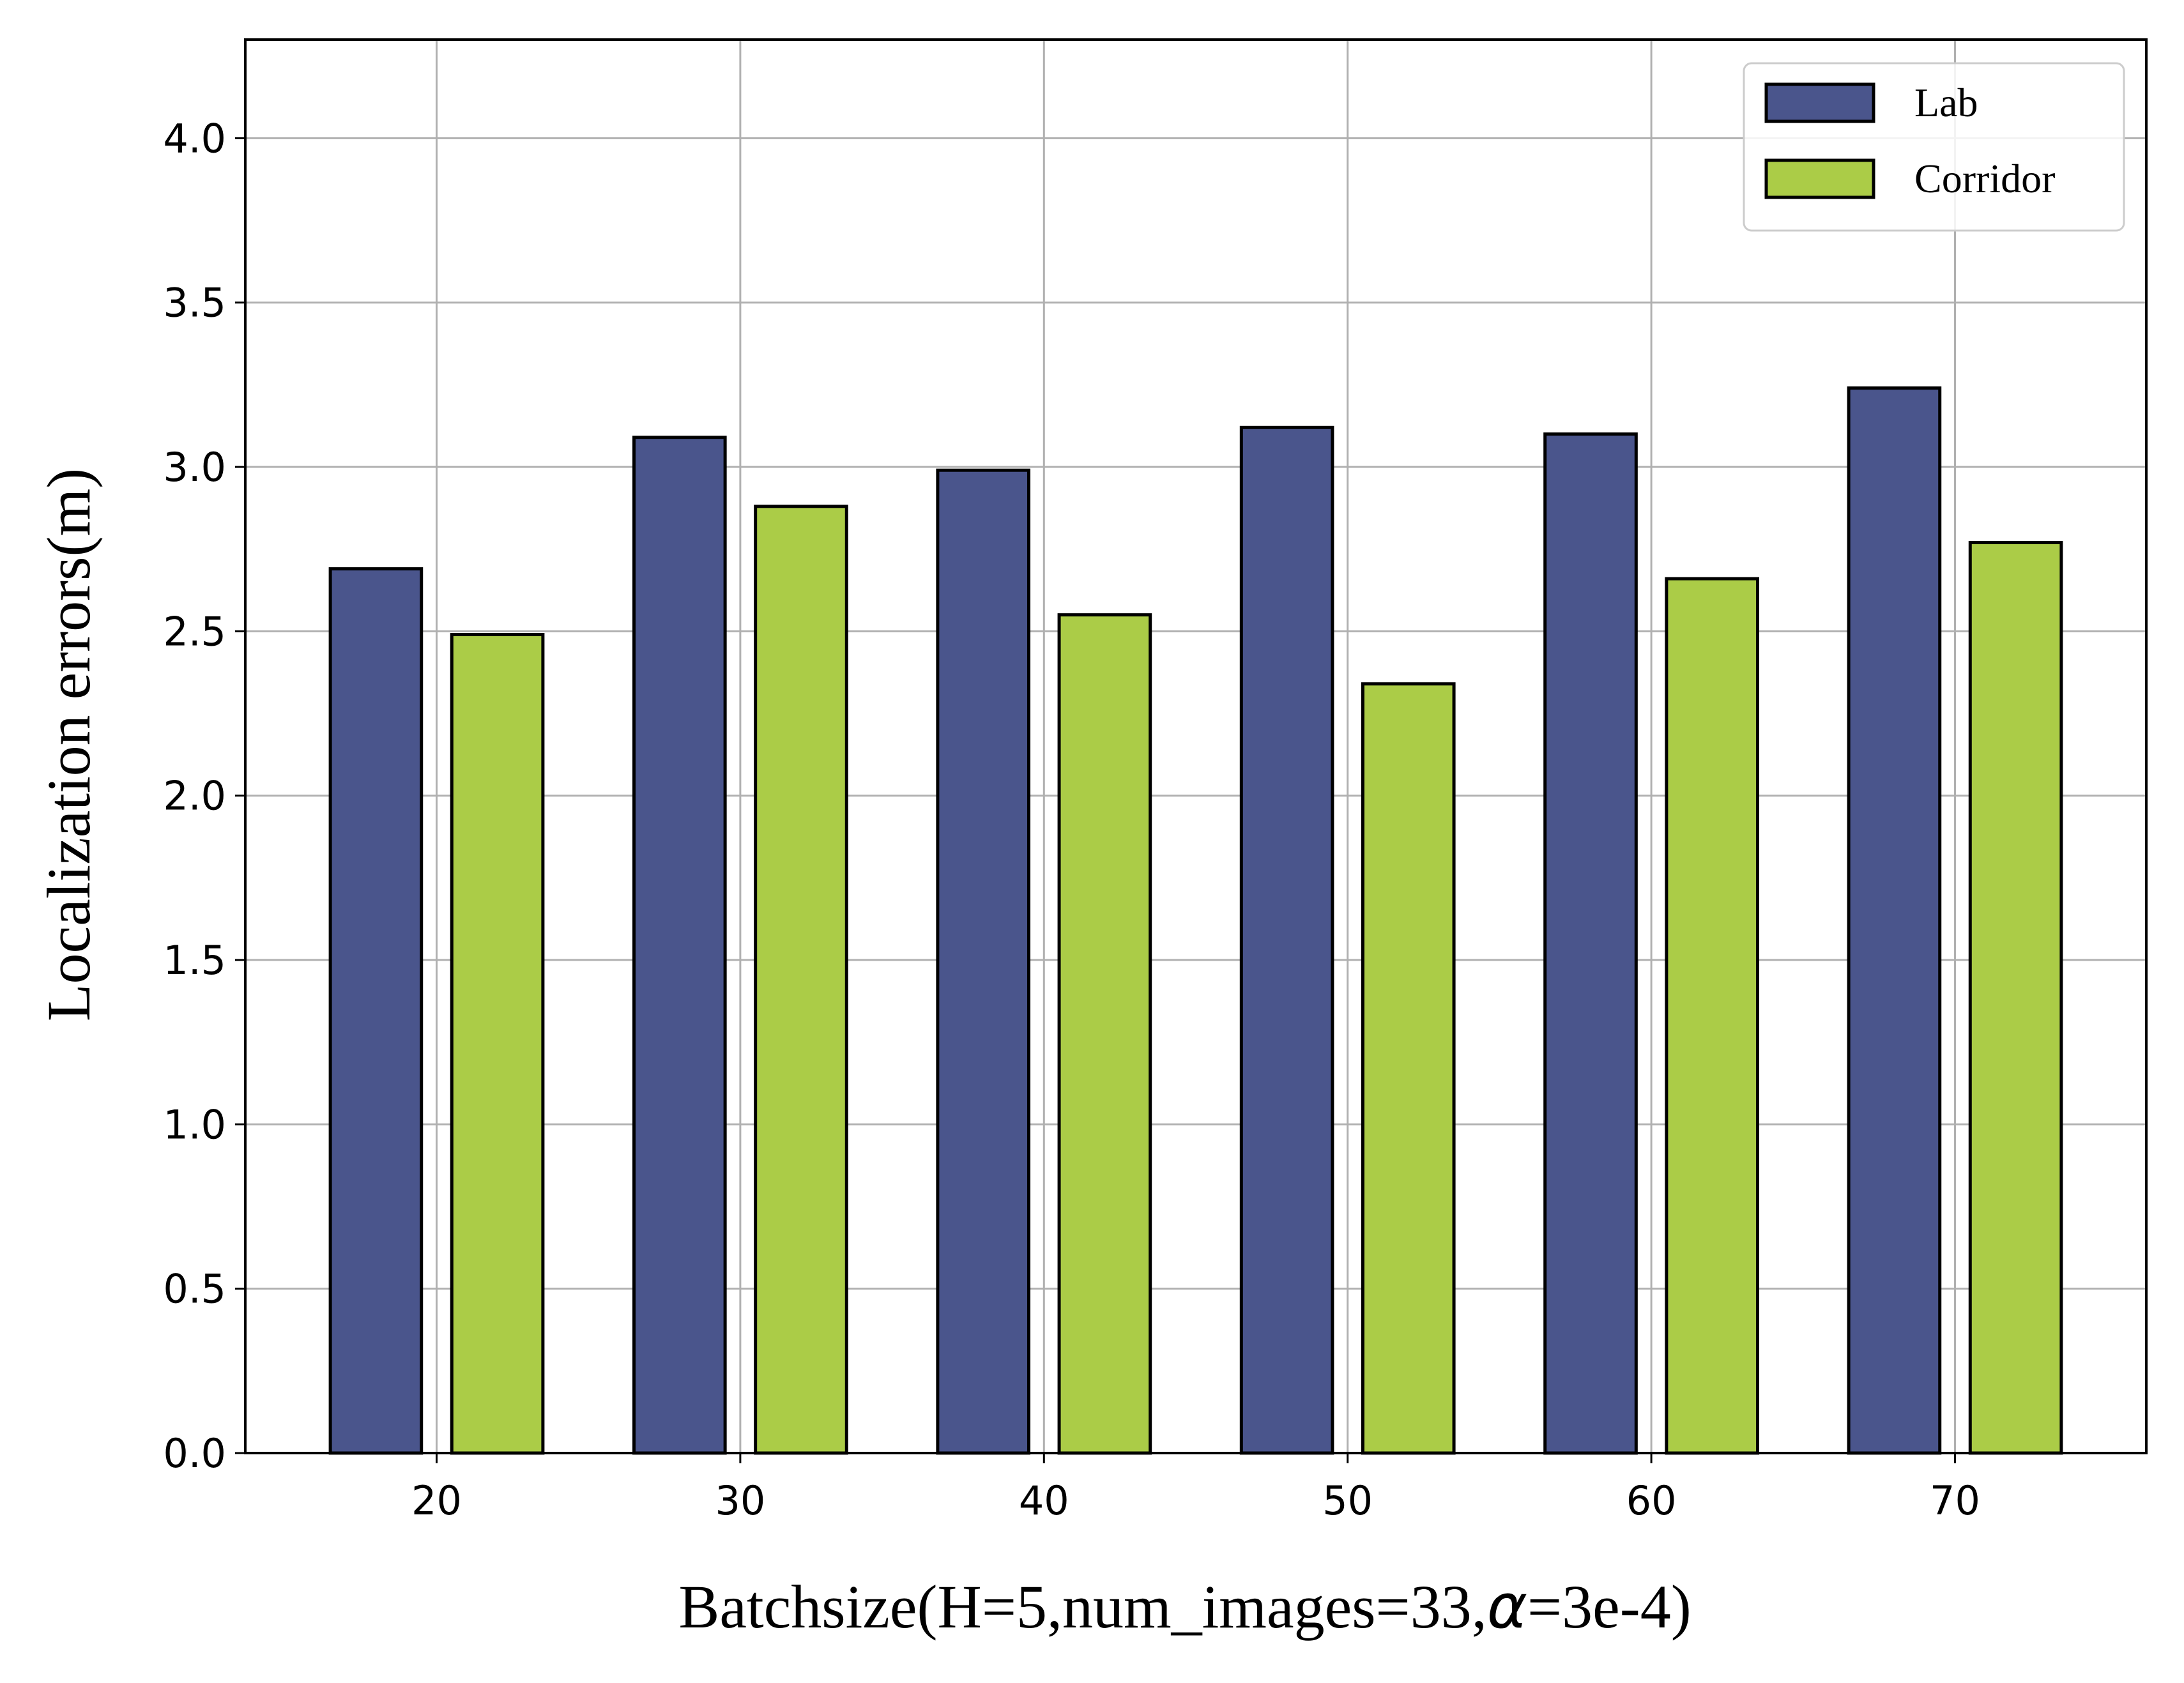  Describe the element at coordinates (740, 1500) in the screenshot. I see `x-tick-label: 30` at that location.